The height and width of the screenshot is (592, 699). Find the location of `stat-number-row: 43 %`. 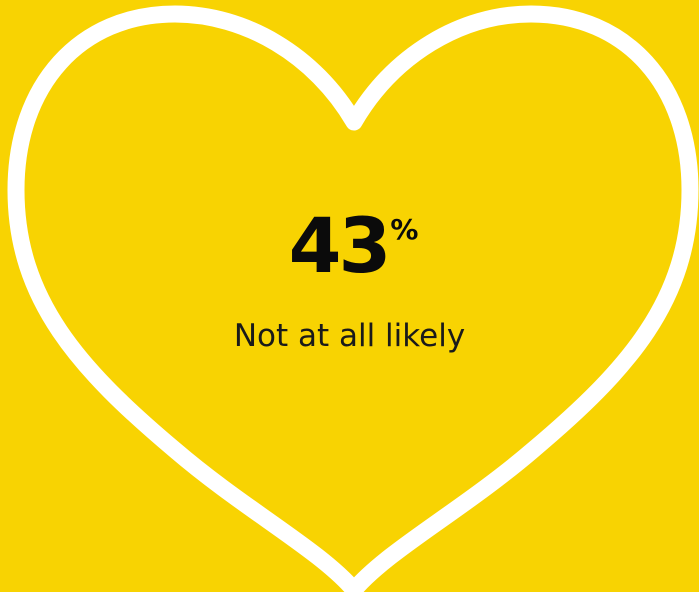

stat-number-row: 43 % is located at coordinates (354, 246).